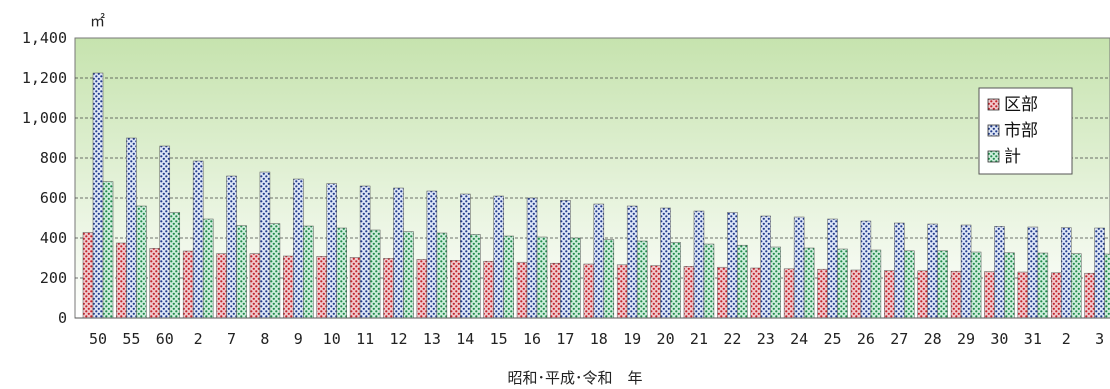 Image resolution: width=1110 pixels, height=389 pixels. I want to click on x-tick-label: 11, so click(365, 339).